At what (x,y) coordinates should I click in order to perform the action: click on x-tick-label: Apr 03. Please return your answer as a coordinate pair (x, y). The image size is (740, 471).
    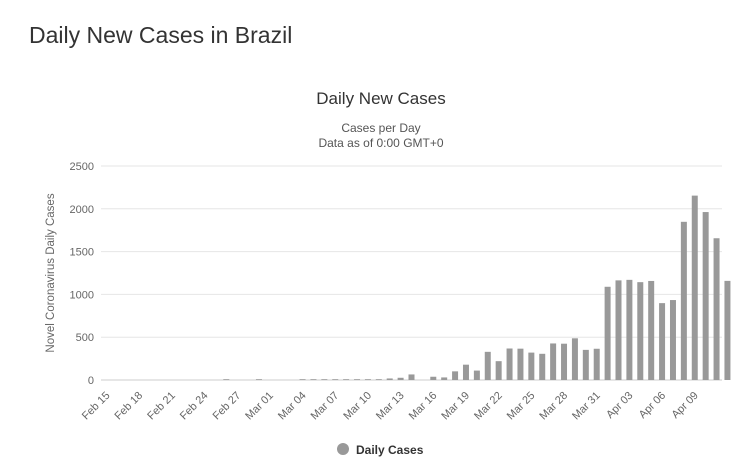
    Looking at the image, I should click on (619, 405).